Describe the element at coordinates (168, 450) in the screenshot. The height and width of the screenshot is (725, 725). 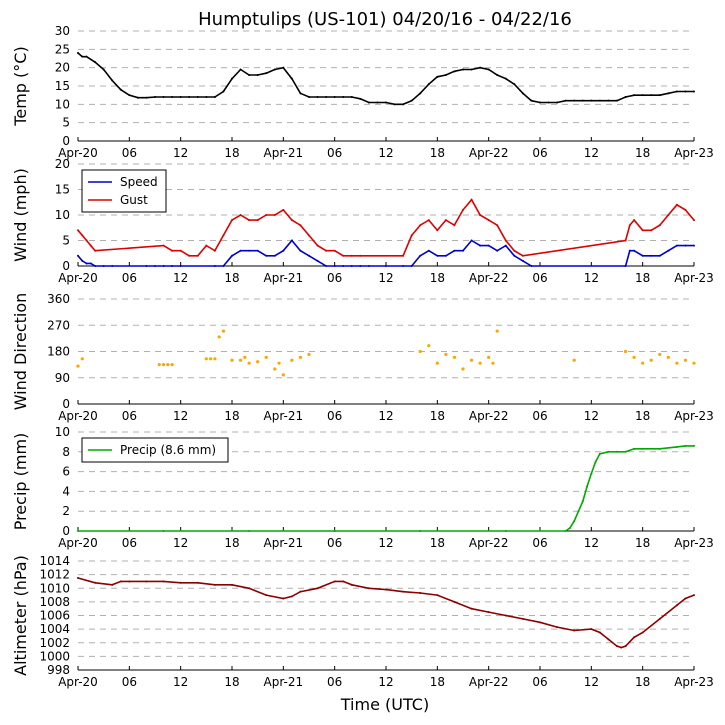
I see `legend-label: Precip (8.6 mm)` at that location.